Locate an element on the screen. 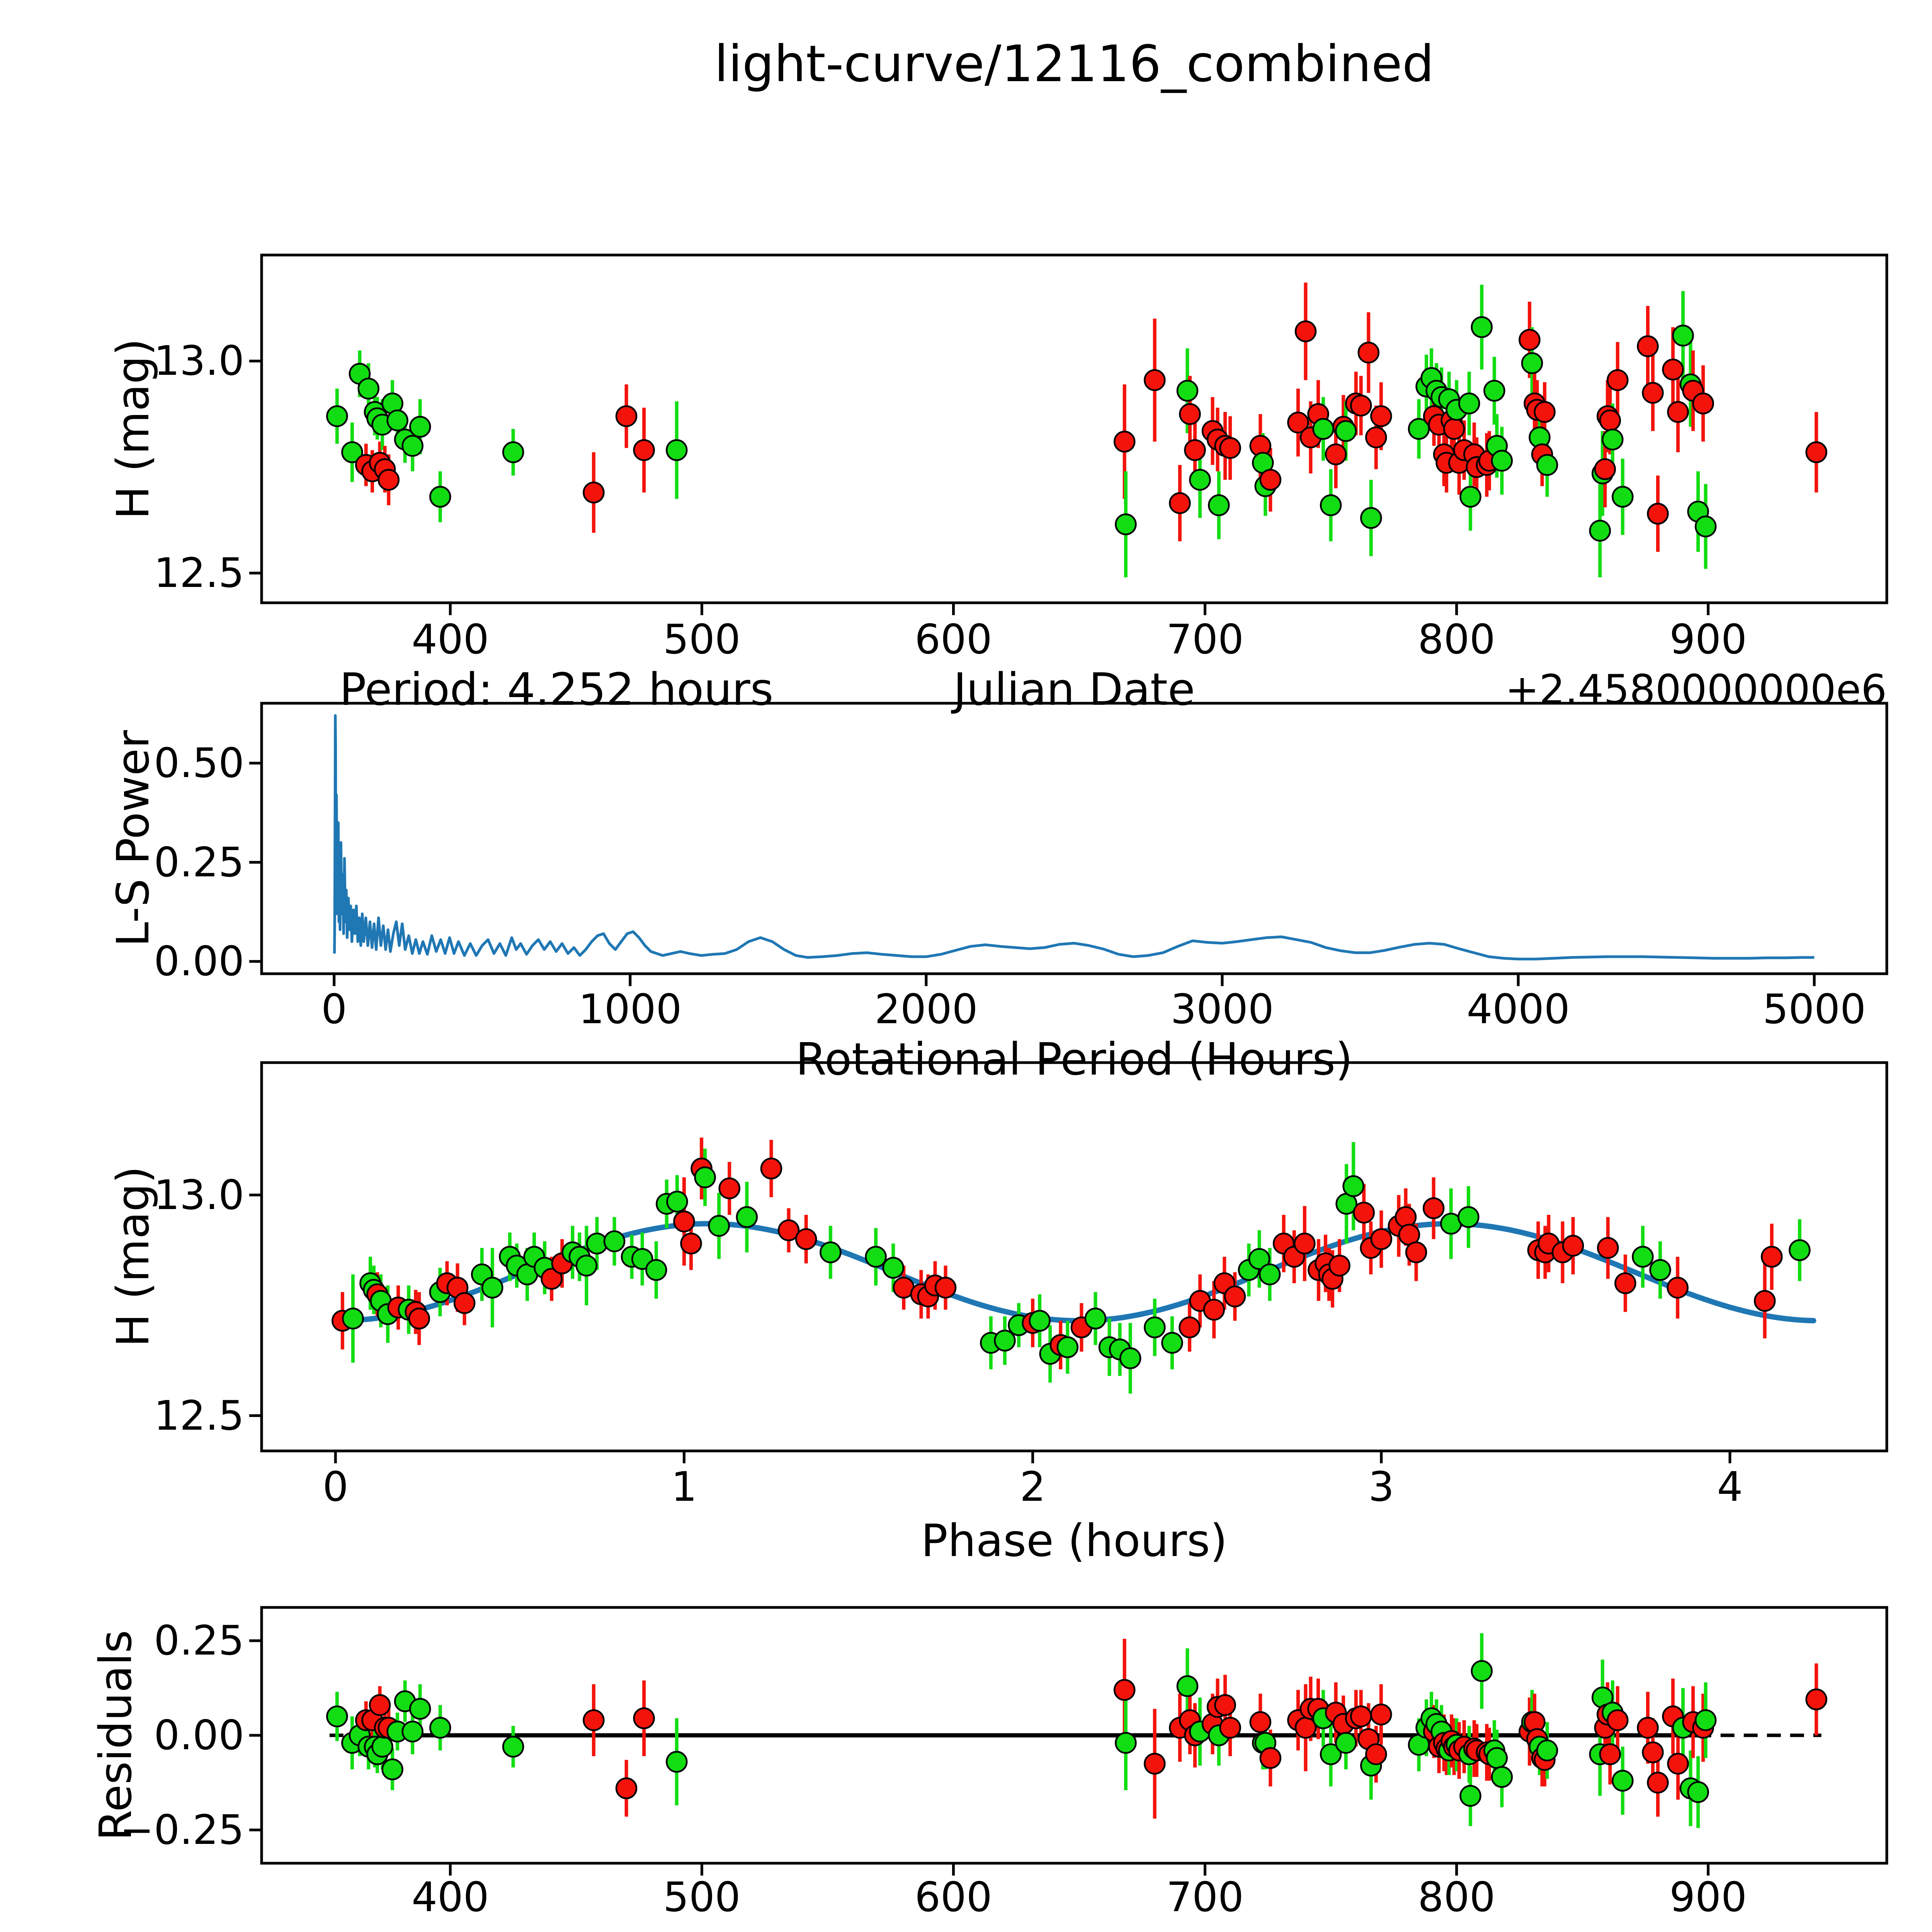  y-tick-label: 0.25 is located at coordinates (199, 862).